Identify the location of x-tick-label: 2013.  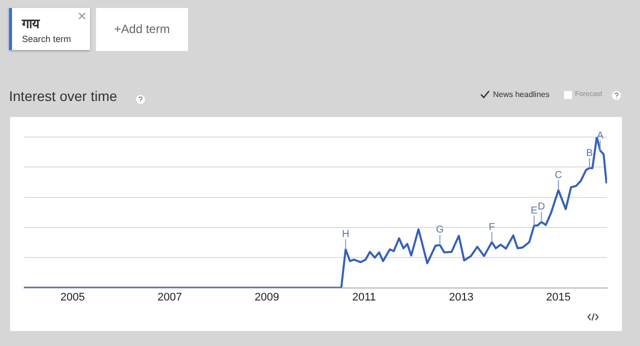
(461, 297).